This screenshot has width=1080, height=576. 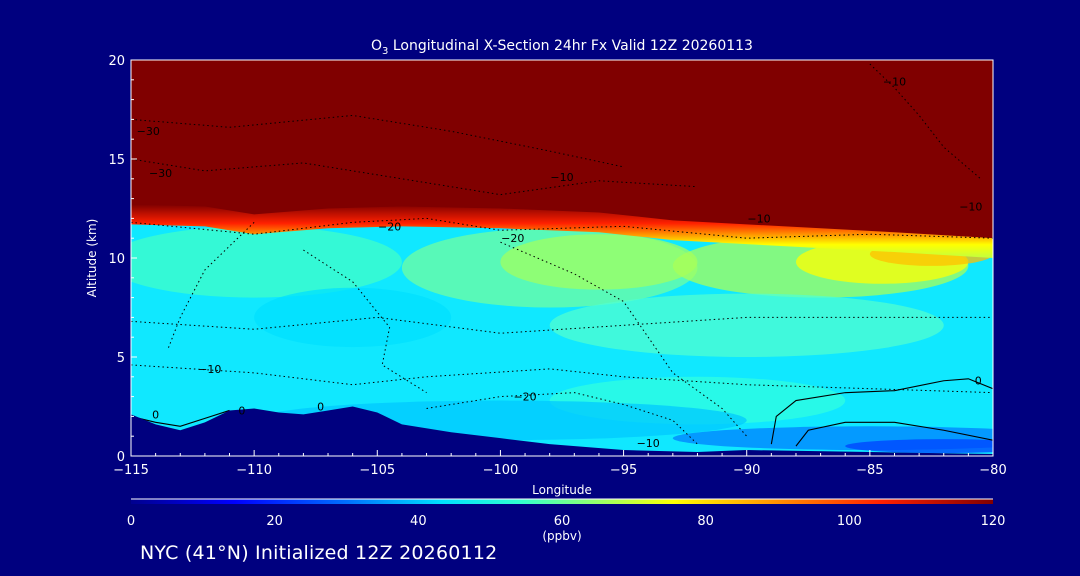 What do you see at coordinates (254, 470) in the screenshot?
I see `x-axis-tick-label: −110` at bounding box center [254, 470].